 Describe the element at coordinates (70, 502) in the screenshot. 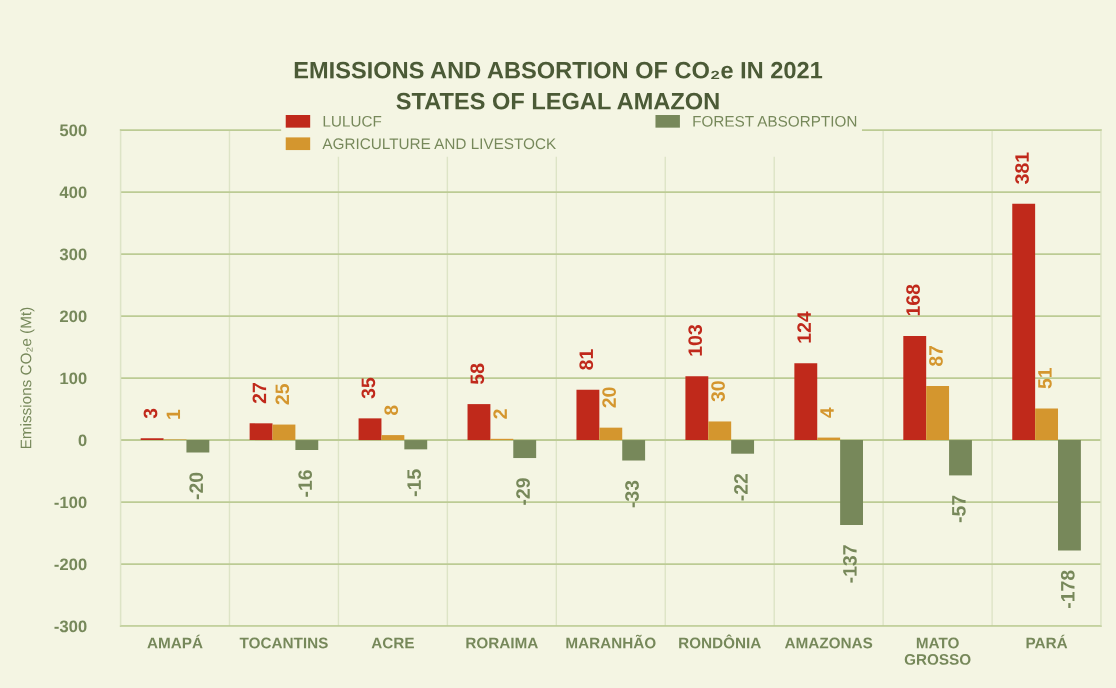

I see `y-tick-label: -100` at that location.